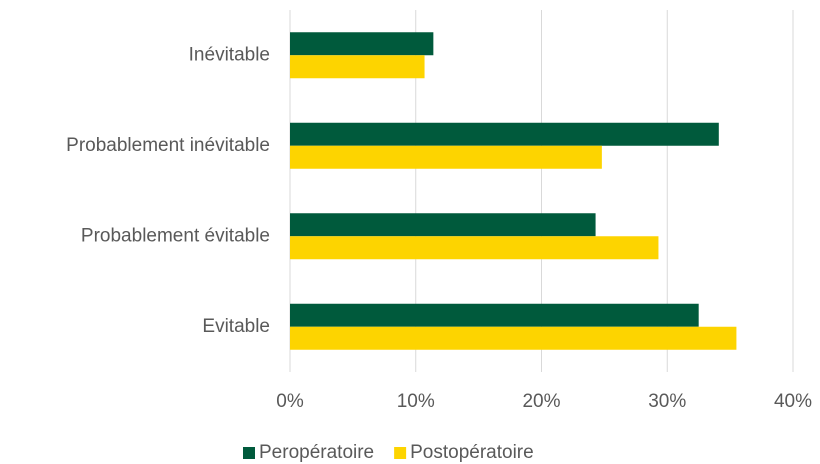 The image size is (820, 464). I want to click on y-tick-label: Probablement évitable, so click(175, 235).